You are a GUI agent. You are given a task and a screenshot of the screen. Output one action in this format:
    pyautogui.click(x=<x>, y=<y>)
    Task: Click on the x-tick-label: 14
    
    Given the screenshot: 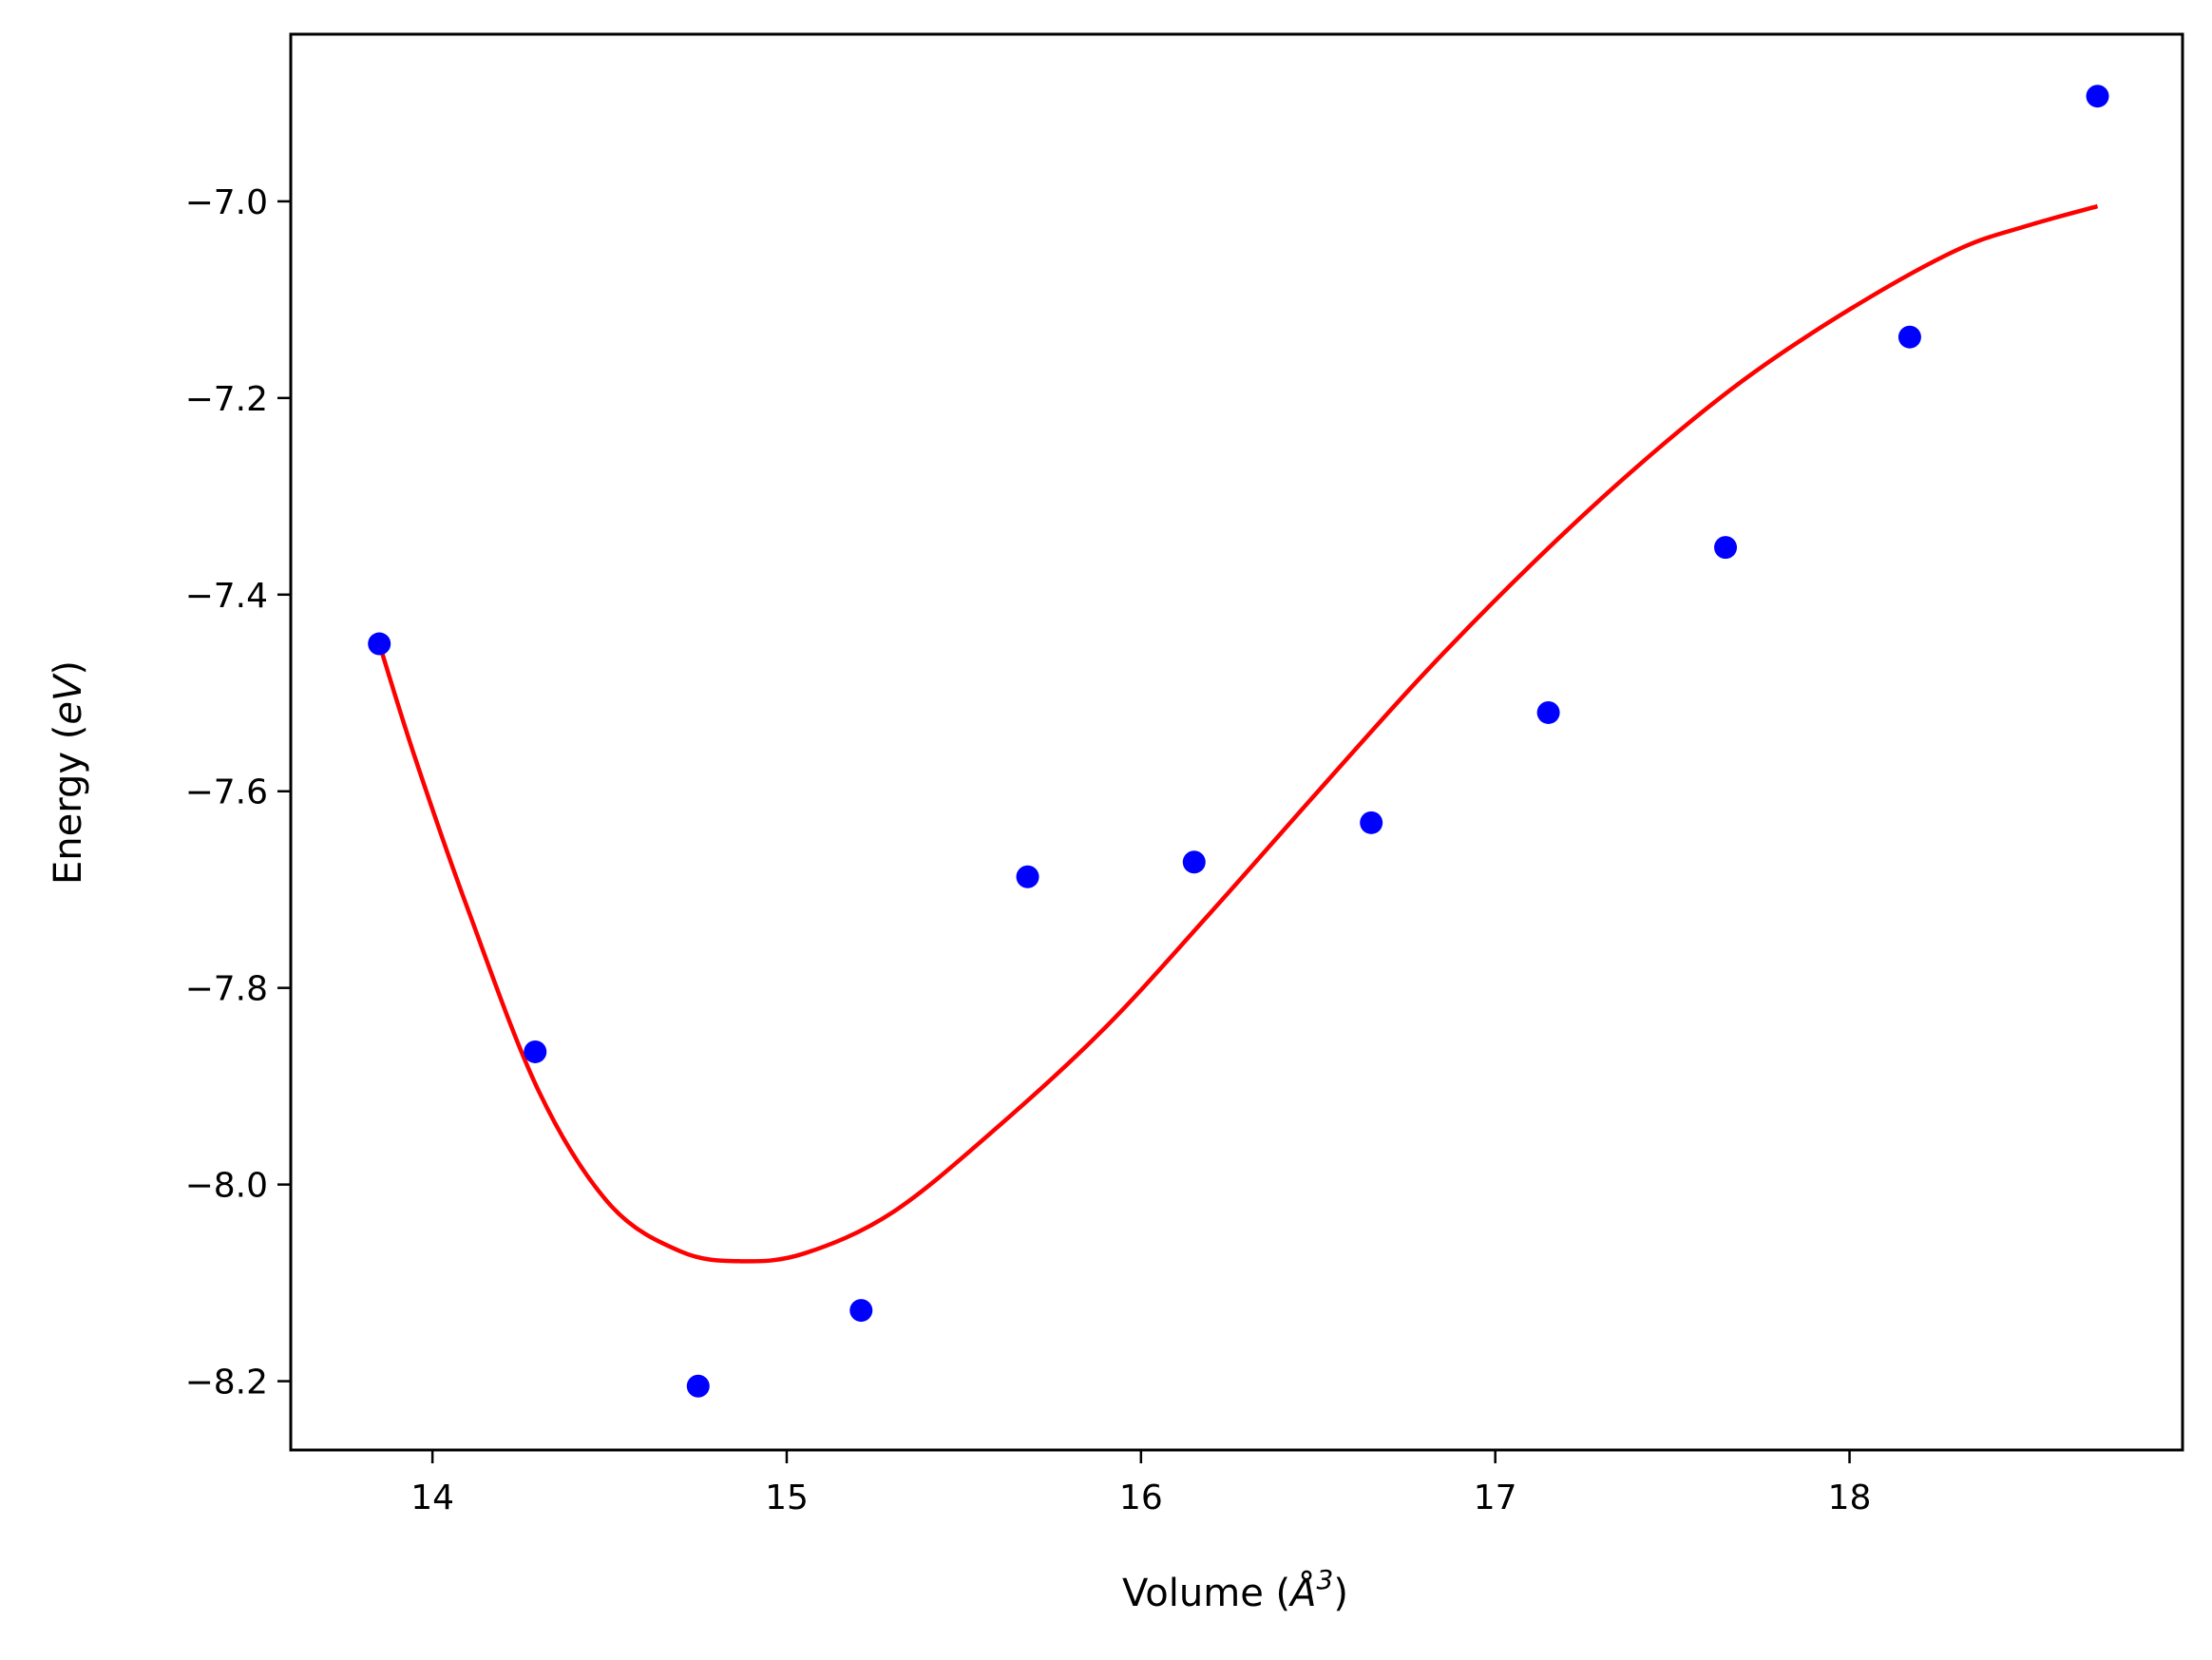 What is the action you would take?
    pyautogui.click(x=432, y=1498)
    